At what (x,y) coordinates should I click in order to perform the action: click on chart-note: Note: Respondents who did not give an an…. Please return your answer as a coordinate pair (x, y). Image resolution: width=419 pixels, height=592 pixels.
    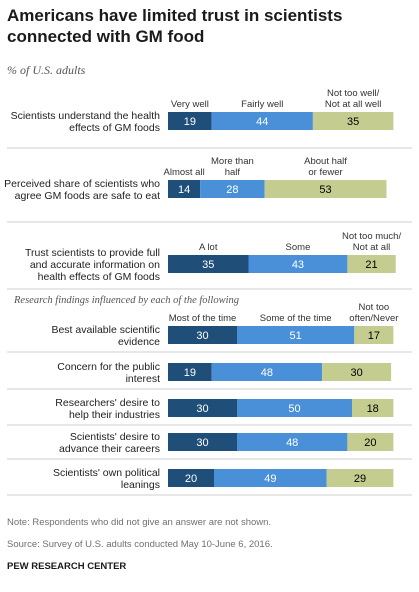
    Looking at the image, I should click on (139, 522).